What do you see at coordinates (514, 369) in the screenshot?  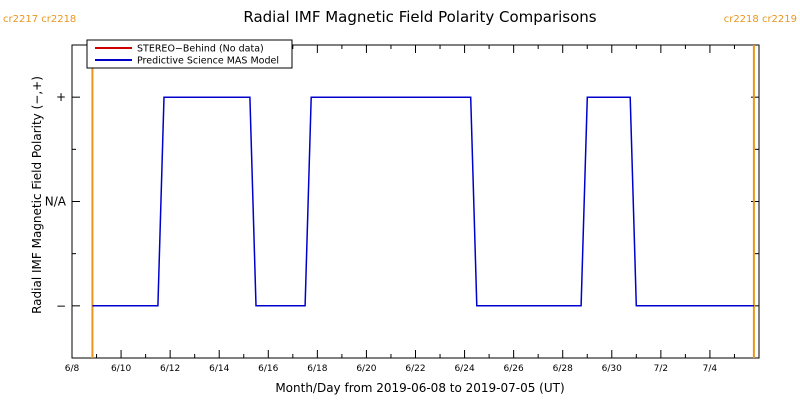 I see `x-tick-label: 6/26` at bounding box center [514, 369].